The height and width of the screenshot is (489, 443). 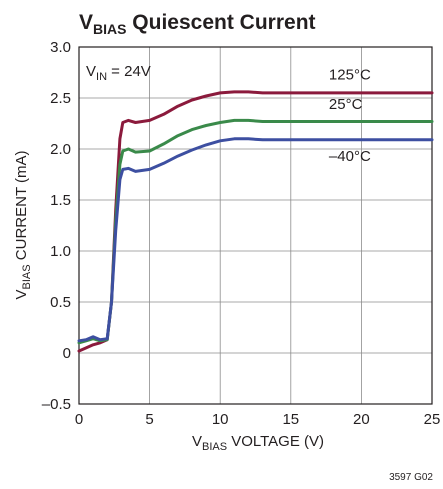 I want to click on x-tick-labels: 0 5 10 15 20 25, so click(x=258, y=419).